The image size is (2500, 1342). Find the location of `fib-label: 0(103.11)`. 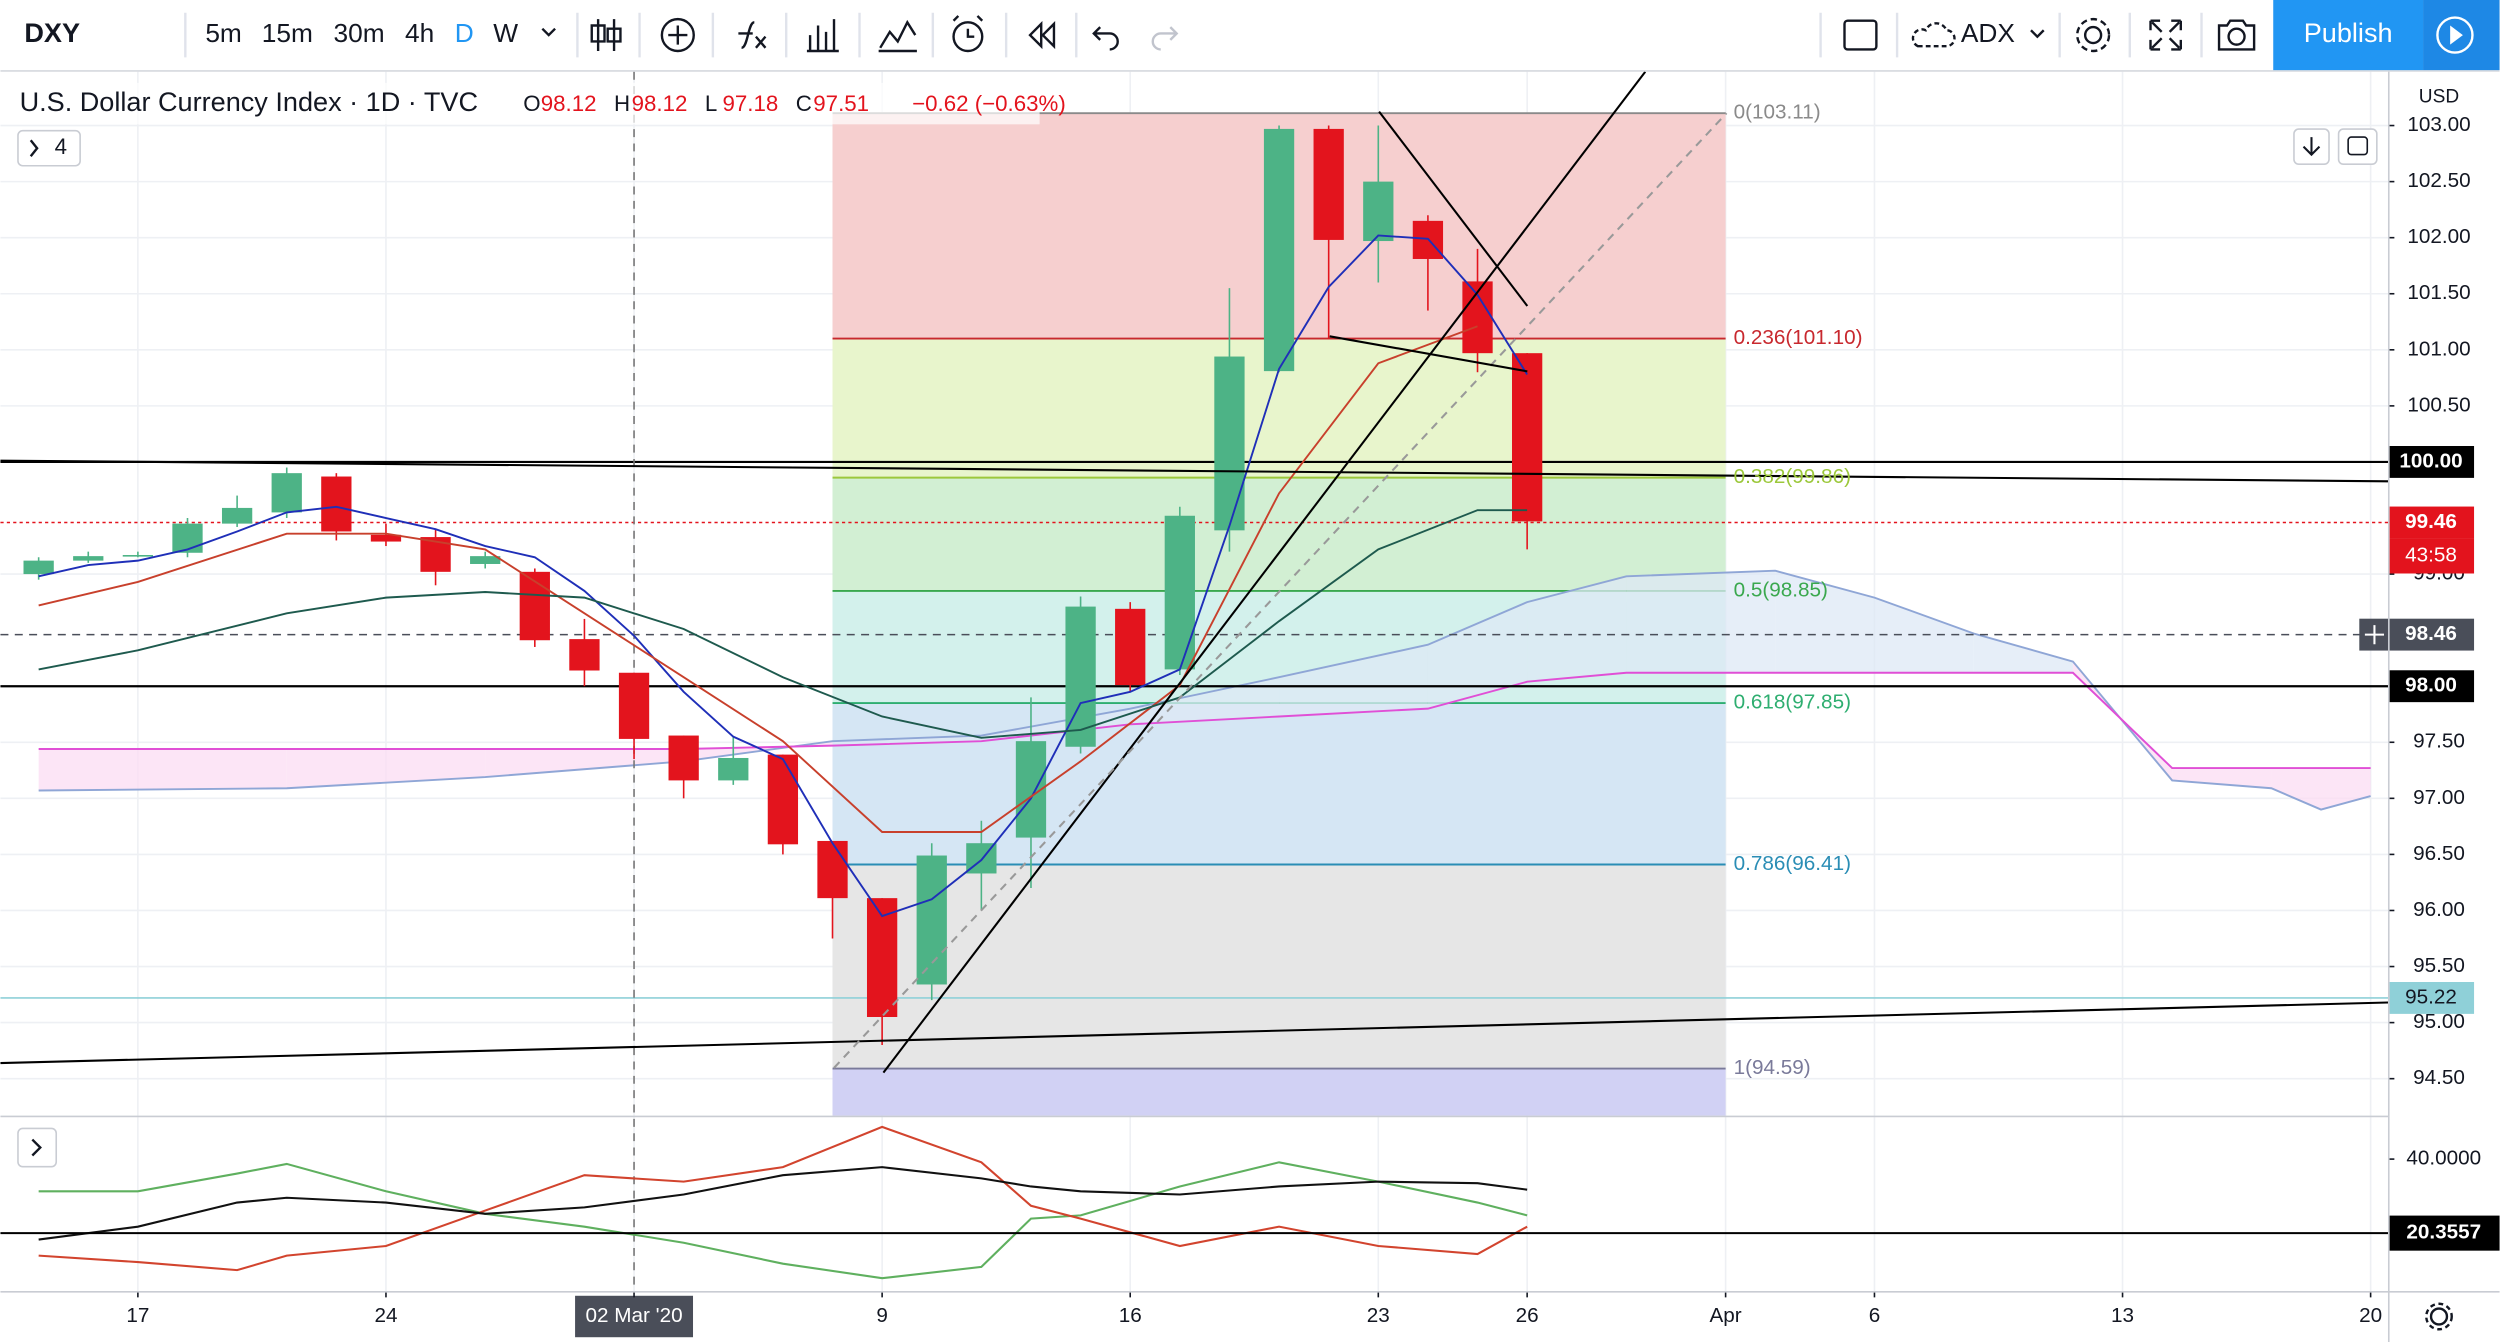

fib-label: 0(103.11) is located at coordinates (1777, 112).